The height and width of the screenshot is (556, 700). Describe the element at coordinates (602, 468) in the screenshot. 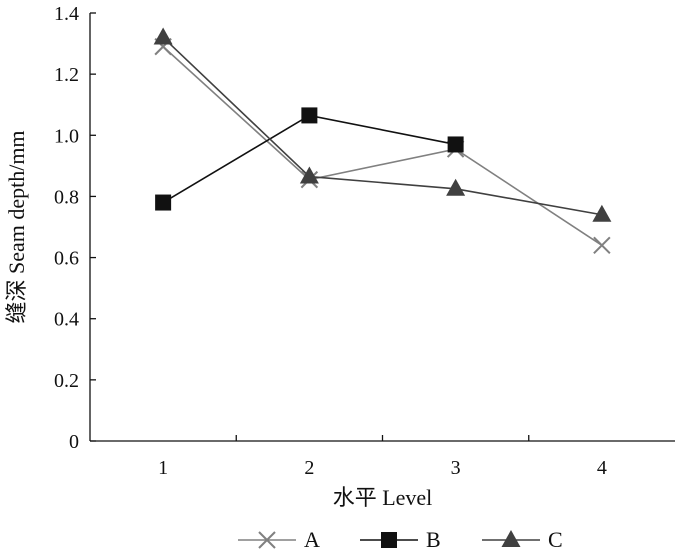

I see `x-tick-label: 4` at that location.